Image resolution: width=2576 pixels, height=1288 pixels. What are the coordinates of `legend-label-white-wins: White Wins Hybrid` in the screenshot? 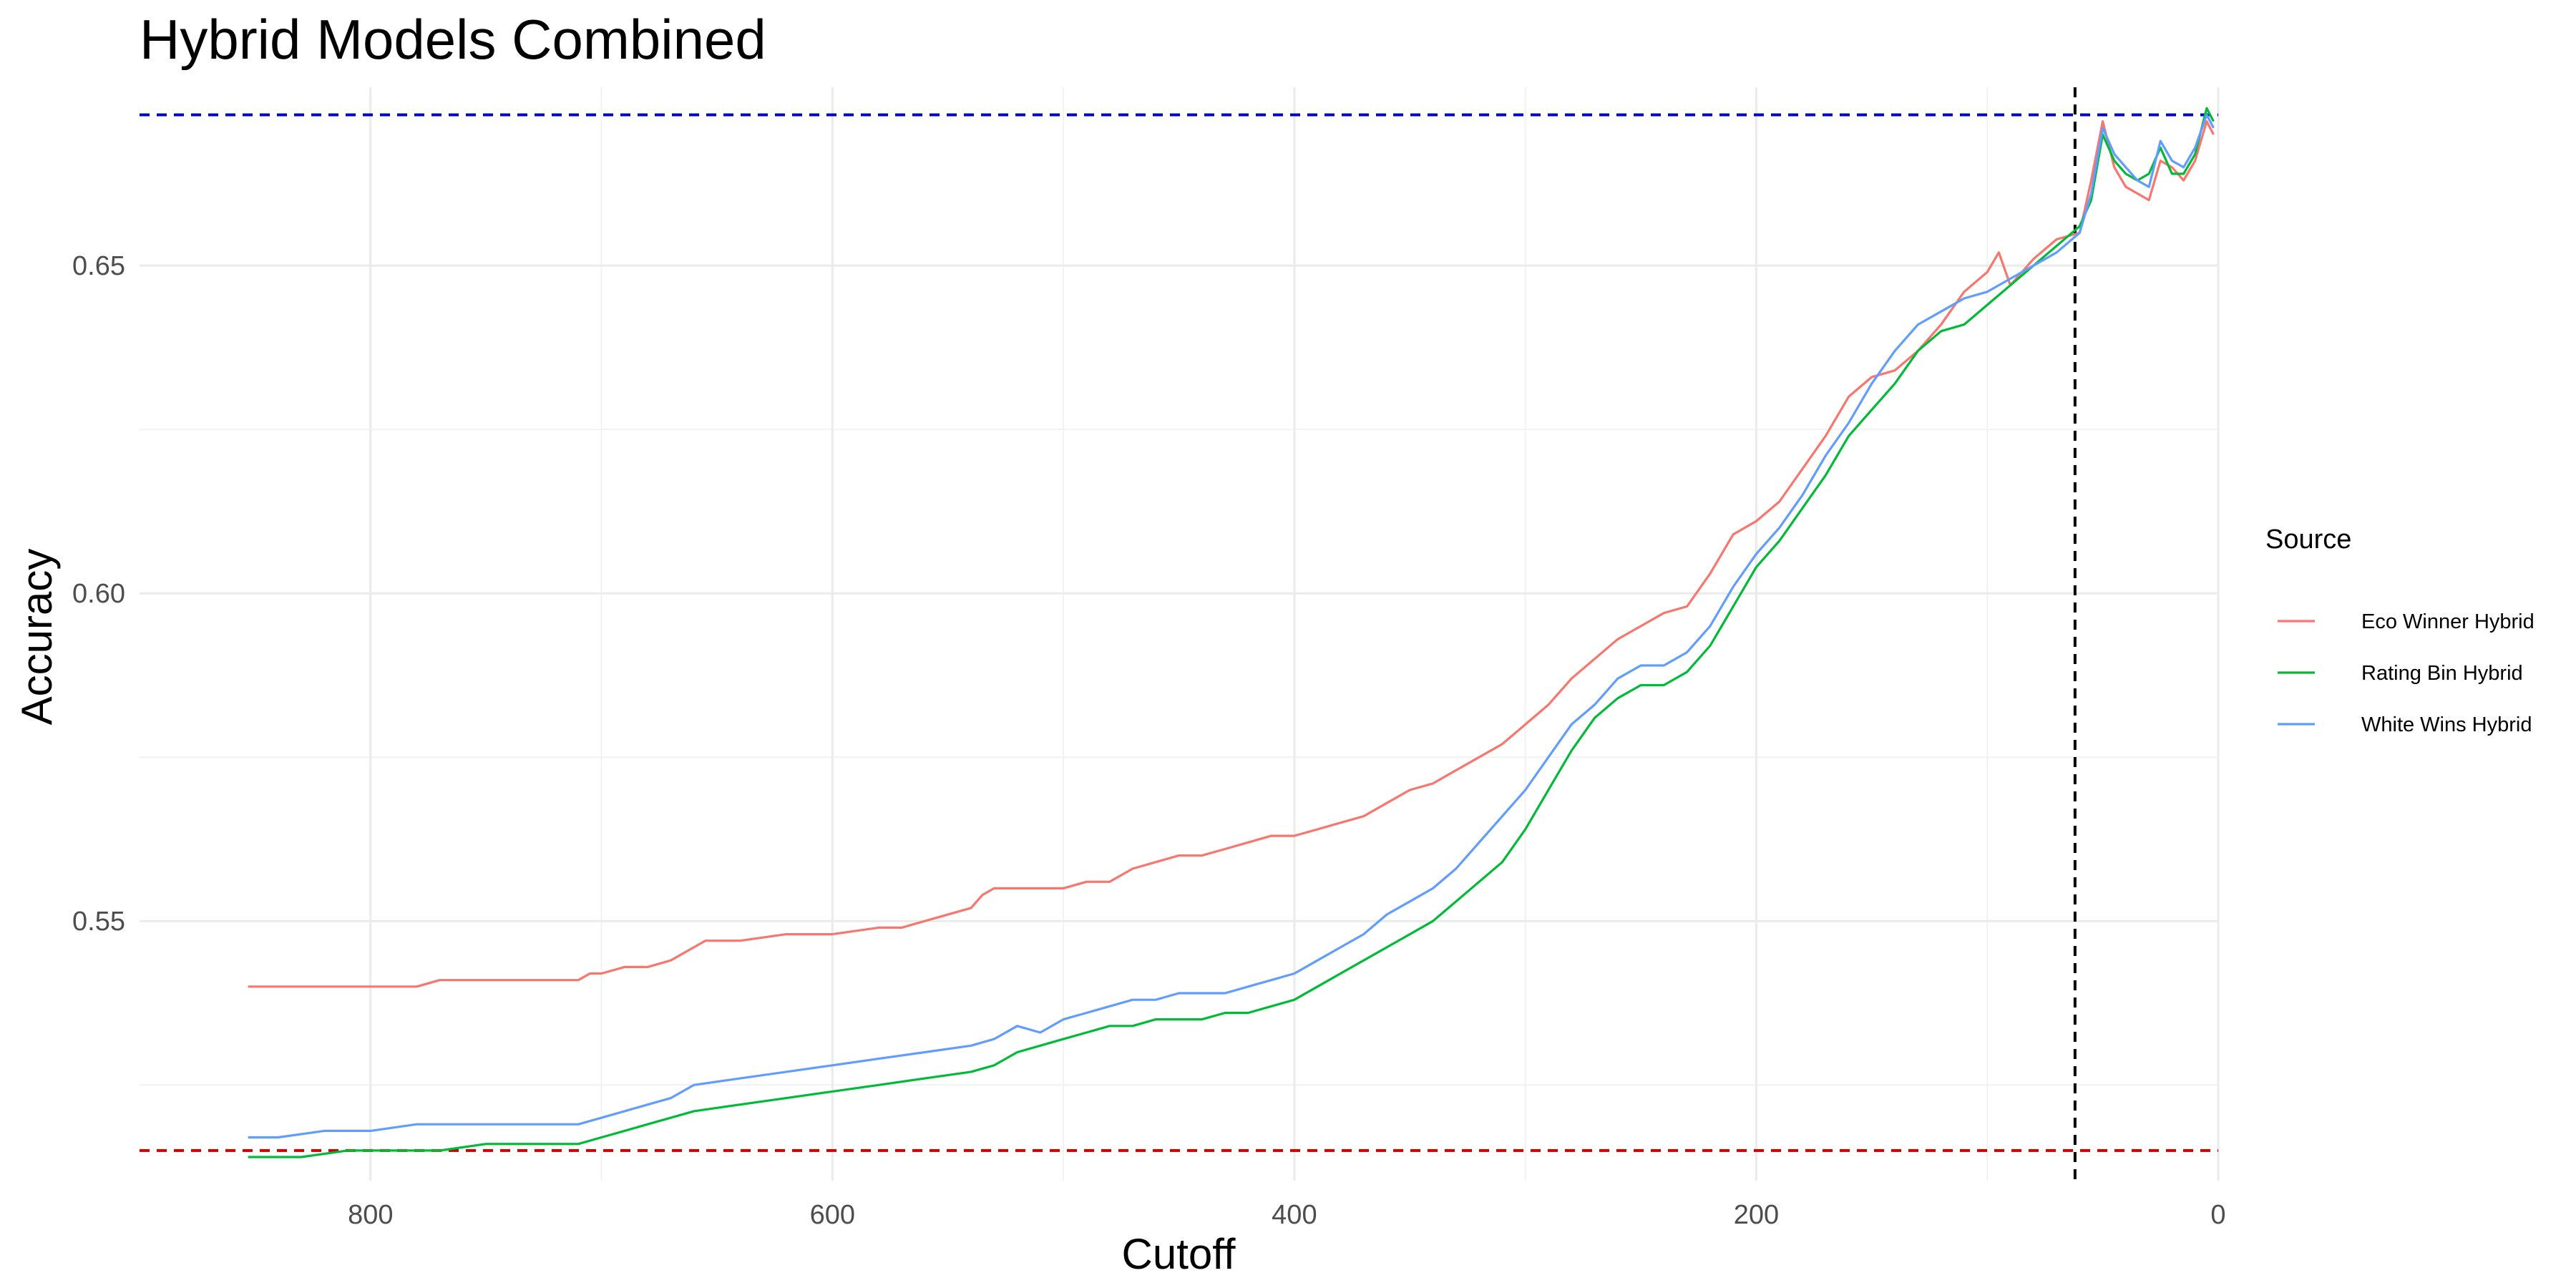 It's located at (2446, 724).